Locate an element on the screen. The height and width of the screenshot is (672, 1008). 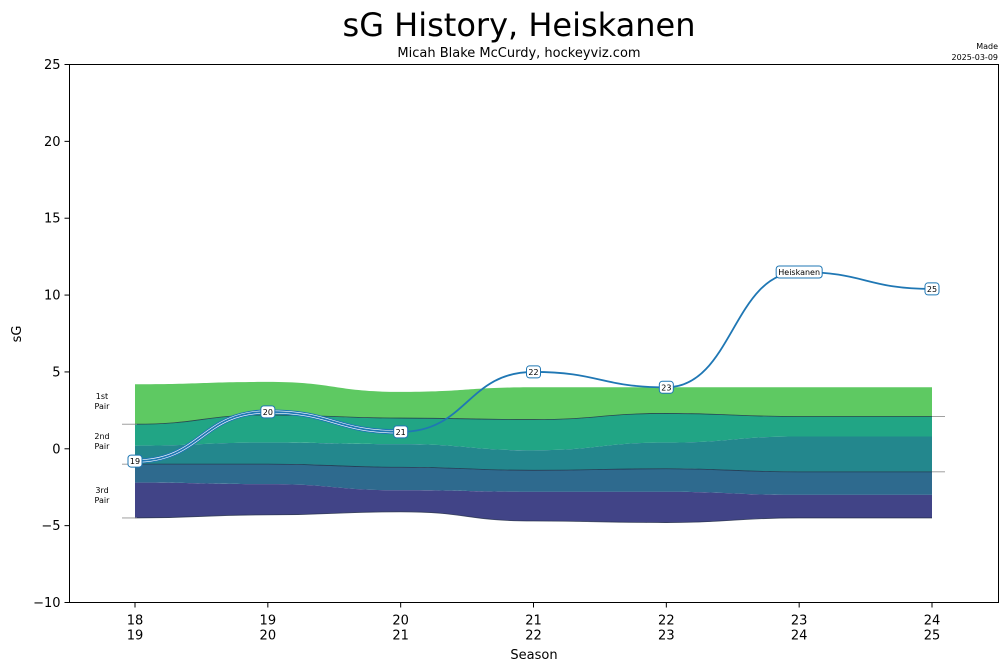
data-point-text: 19 is located at coordinates (135, 461).